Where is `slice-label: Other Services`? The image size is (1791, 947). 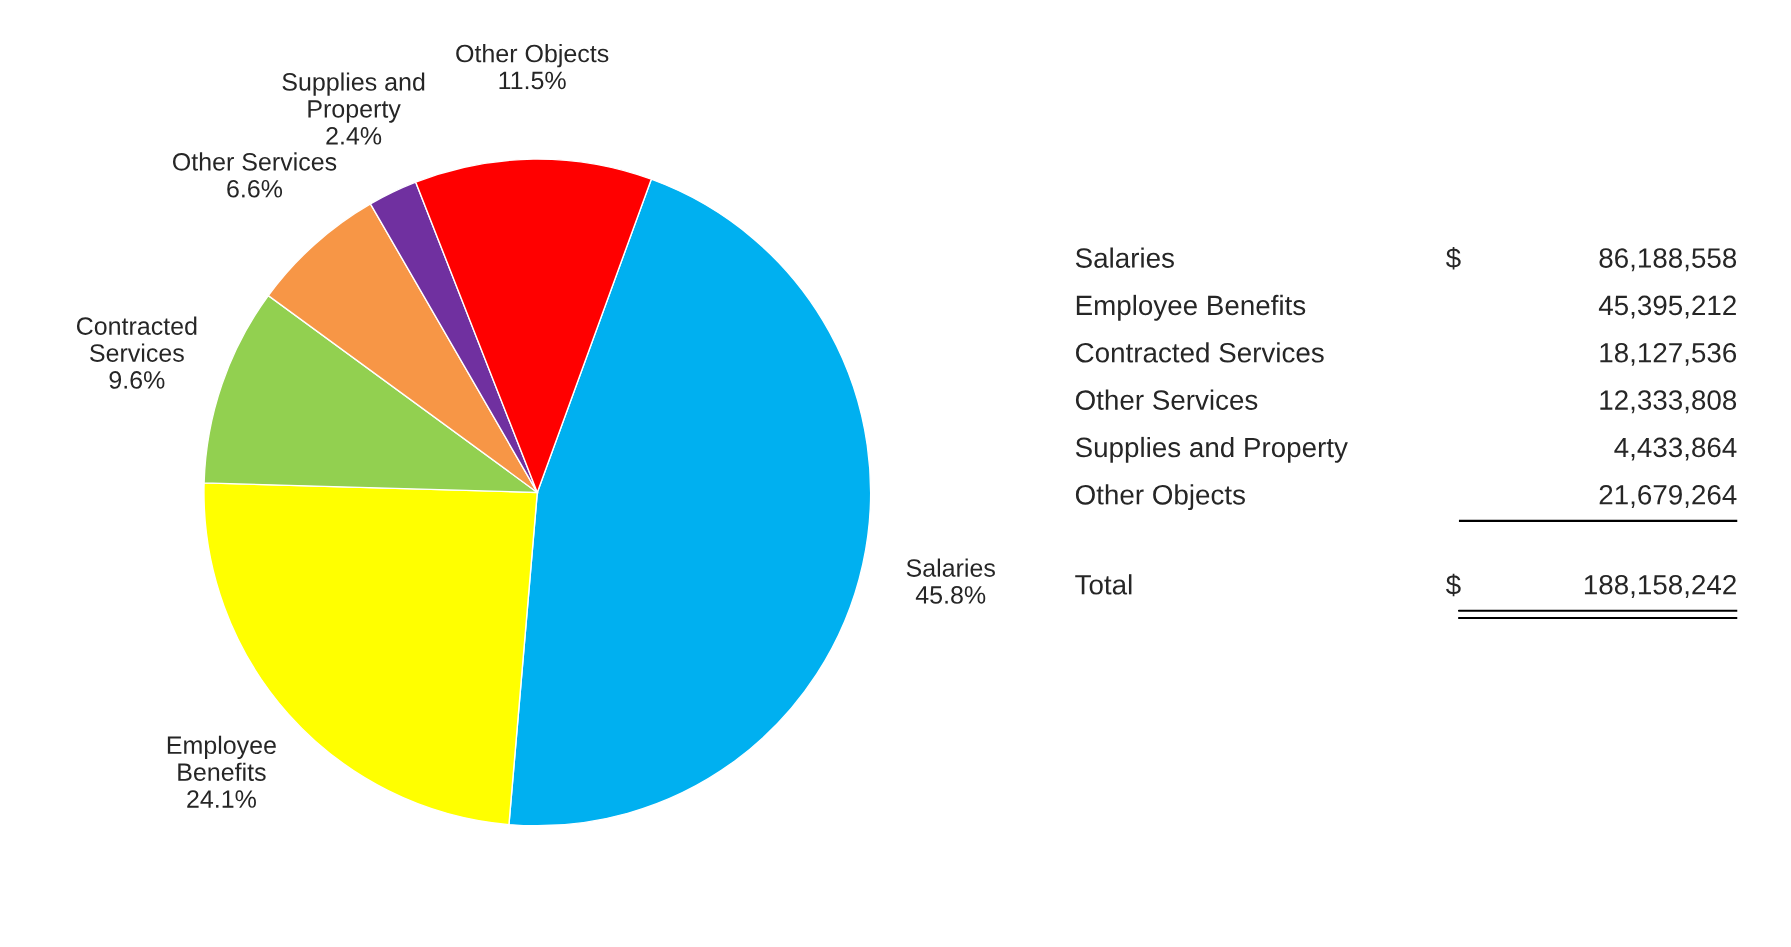 slice-label: Other Services is located at coordinates (254, 161).